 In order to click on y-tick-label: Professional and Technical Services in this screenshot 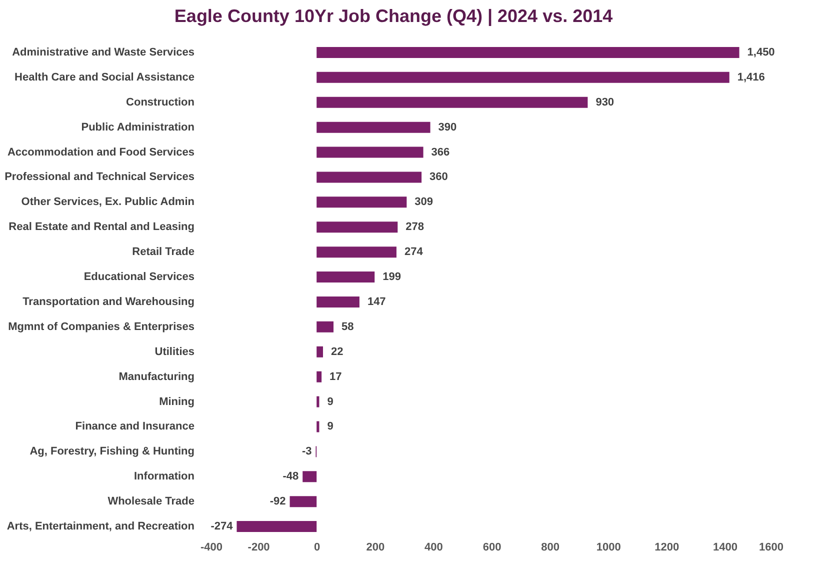, I will do `click(99, 177)`.